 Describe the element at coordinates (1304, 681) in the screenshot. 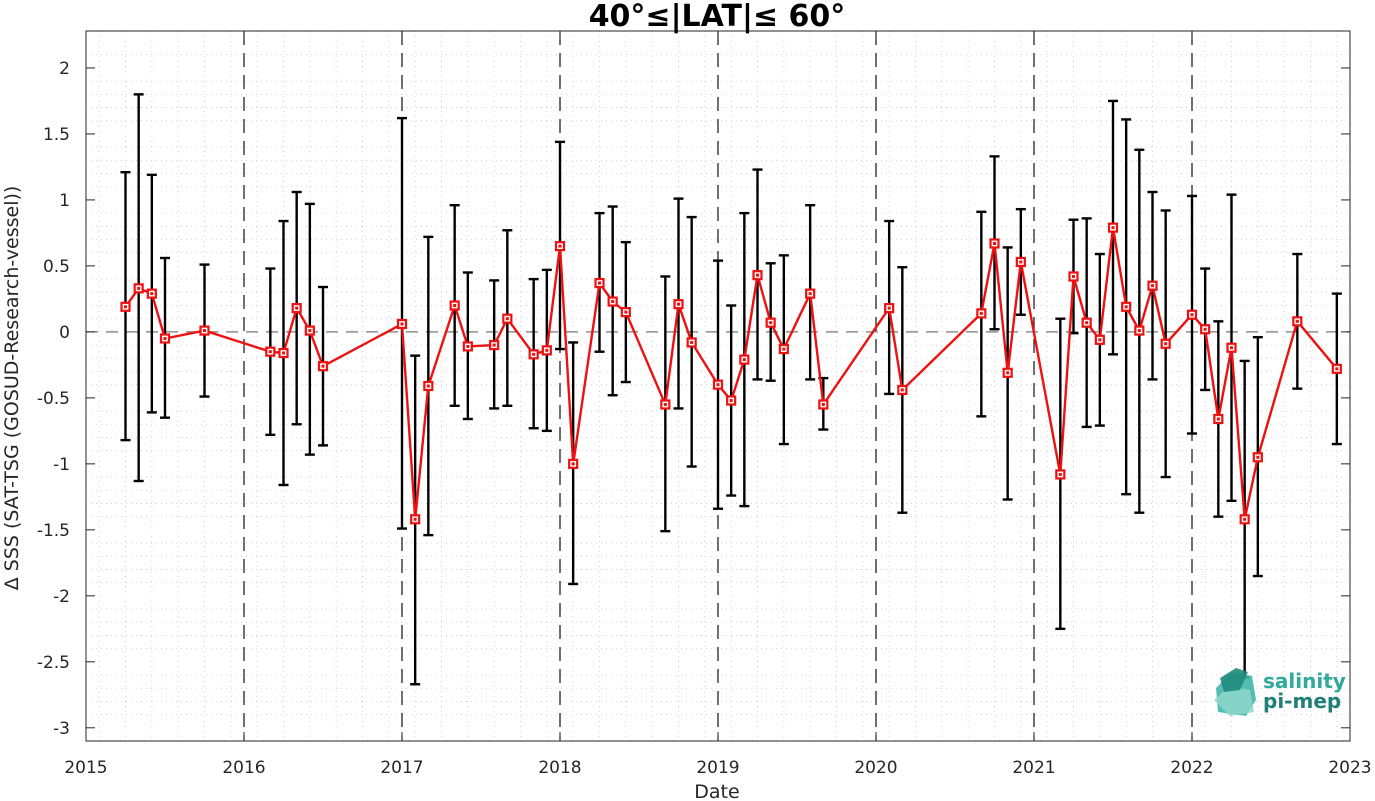

I see `logo-text-salinity: salinity` at that location.